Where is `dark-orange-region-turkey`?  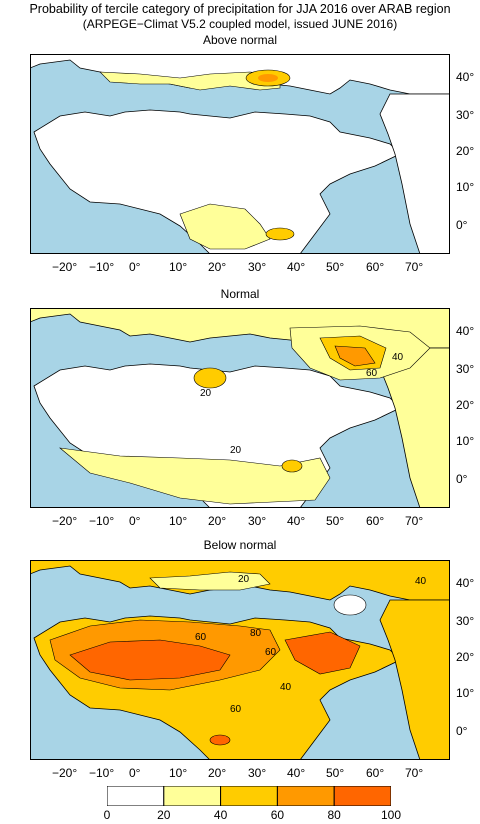 dark-orange-region-turkey is located at coordinates (268, 78).